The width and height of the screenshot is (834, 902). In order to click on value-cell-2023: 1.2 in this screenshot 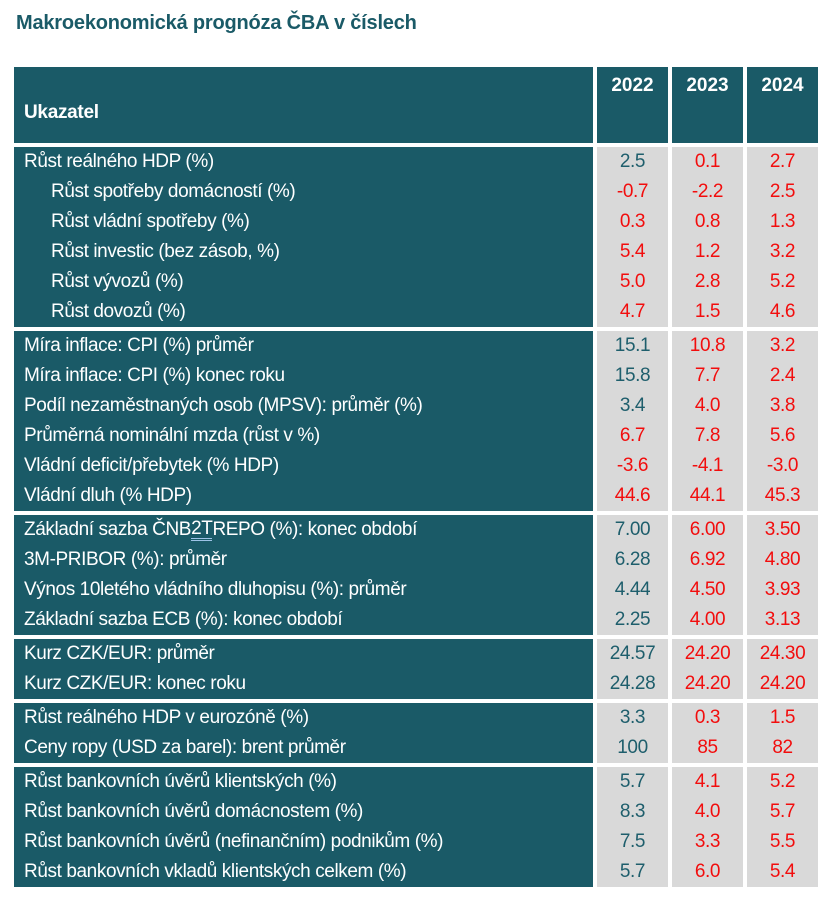, I will do `click(707, 252)`.